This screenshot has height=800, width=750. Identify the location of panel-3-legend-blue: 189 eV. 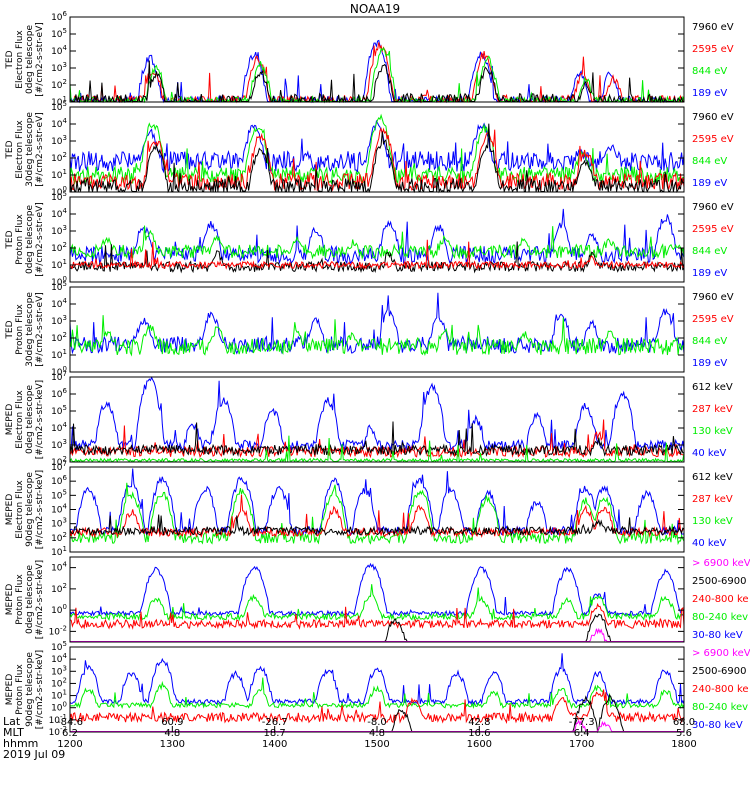
(709, 273).